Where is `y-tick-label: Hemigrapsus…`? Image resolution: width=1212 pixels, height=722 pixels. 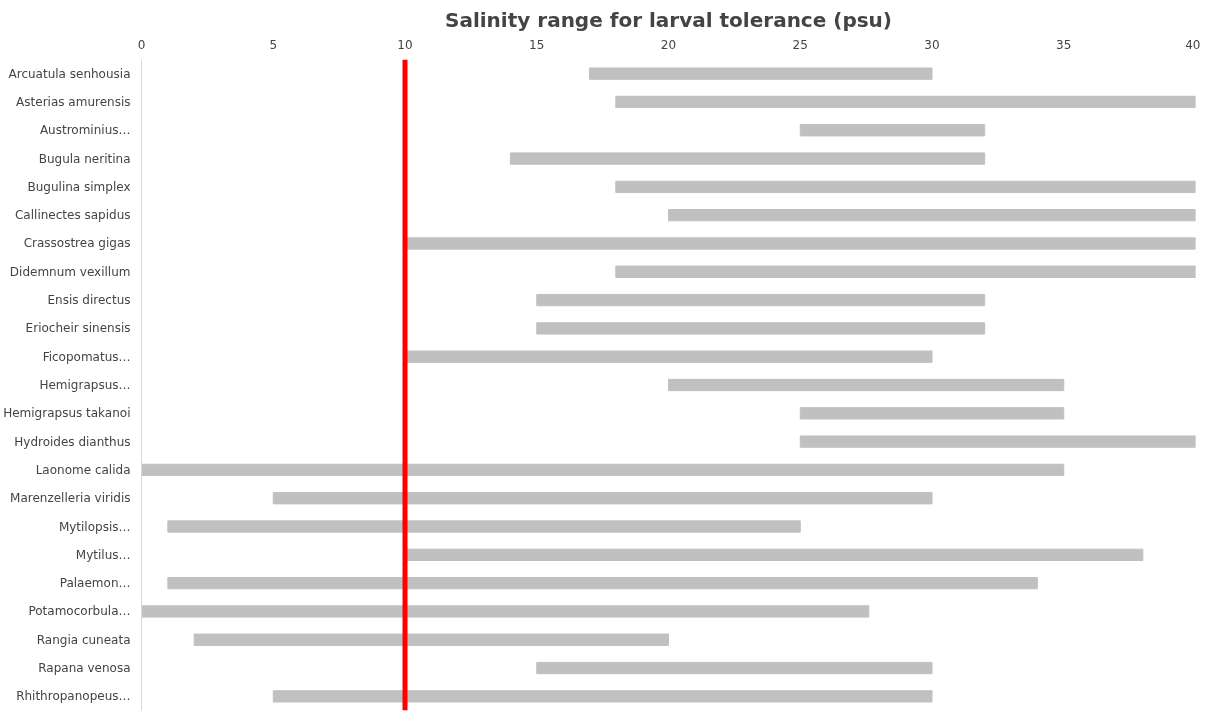 y-tick-label: Hemigrapsus… is located at coordinates (85, 385).